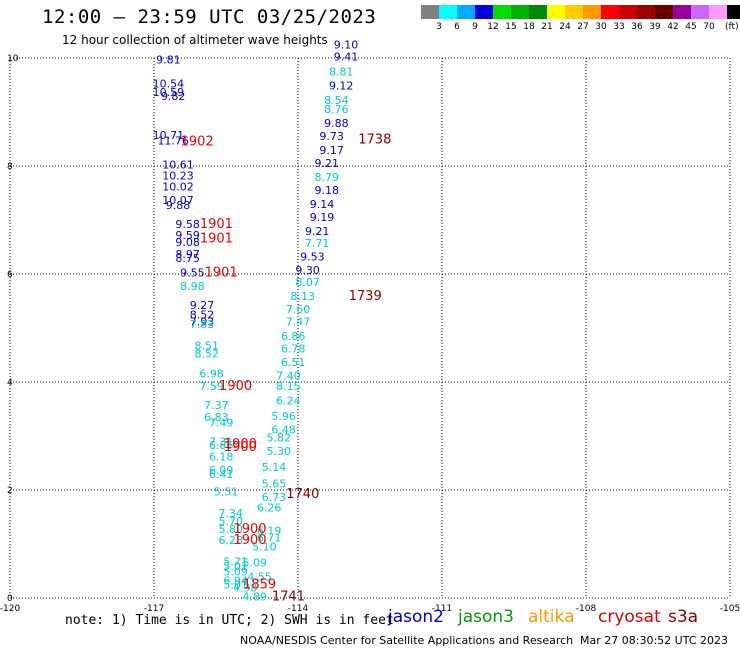 This screenshot has width=740, height=650. What do you see at coordinates (202, 305) in the screenshot?
I see `wave-height-label: 9.27` at bounding box center [202, 305].